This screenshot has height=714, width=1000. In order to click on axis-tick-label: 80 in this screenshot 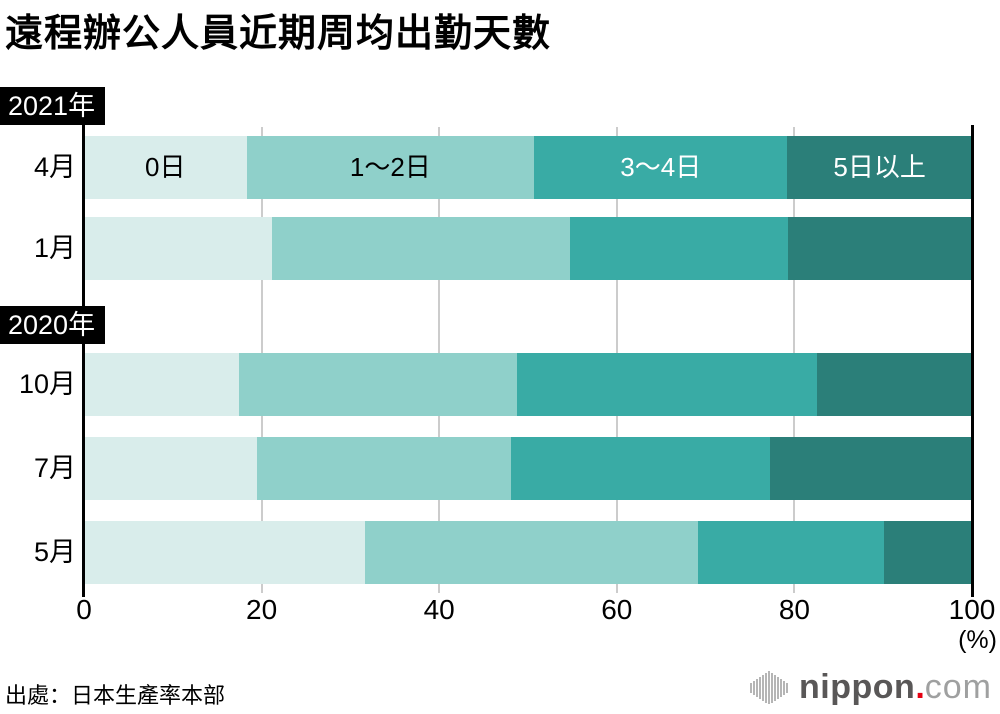, I will do `click(794, 609)`.